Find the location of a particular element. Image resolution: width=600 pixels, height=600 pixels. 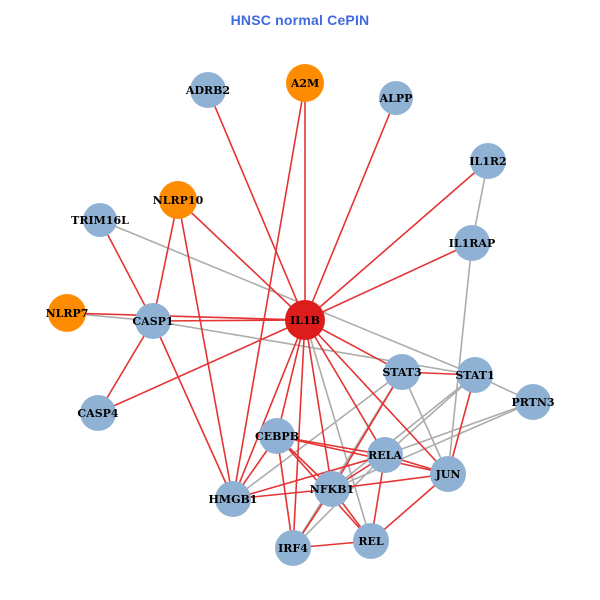

edge-CEBPB-RELA is located at coordinates (331, 445).